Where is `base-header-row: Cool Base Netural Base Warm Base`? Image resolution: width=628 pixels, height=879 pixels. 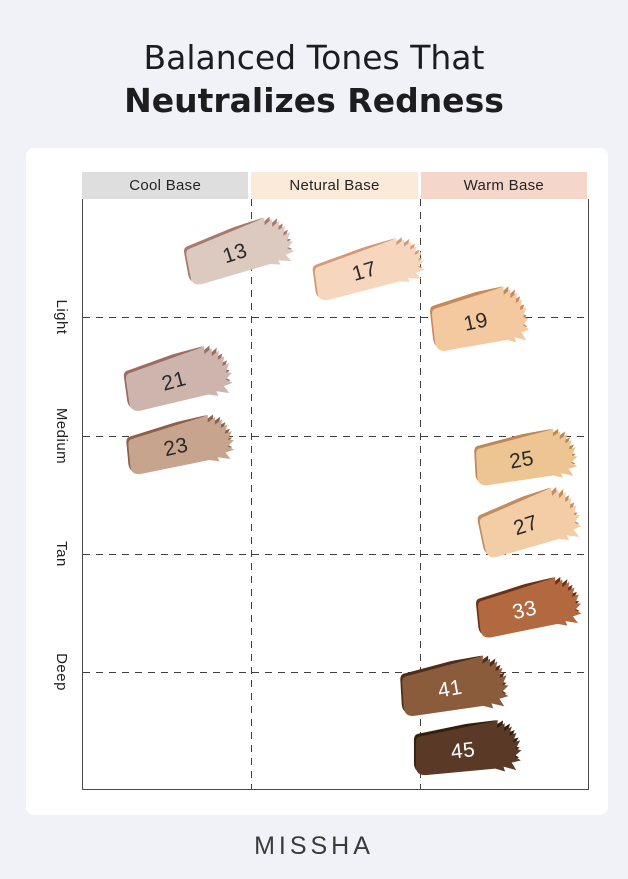
base-header-row: Cool Base Netural Base Warm Base is located at coordinates (334, 185).